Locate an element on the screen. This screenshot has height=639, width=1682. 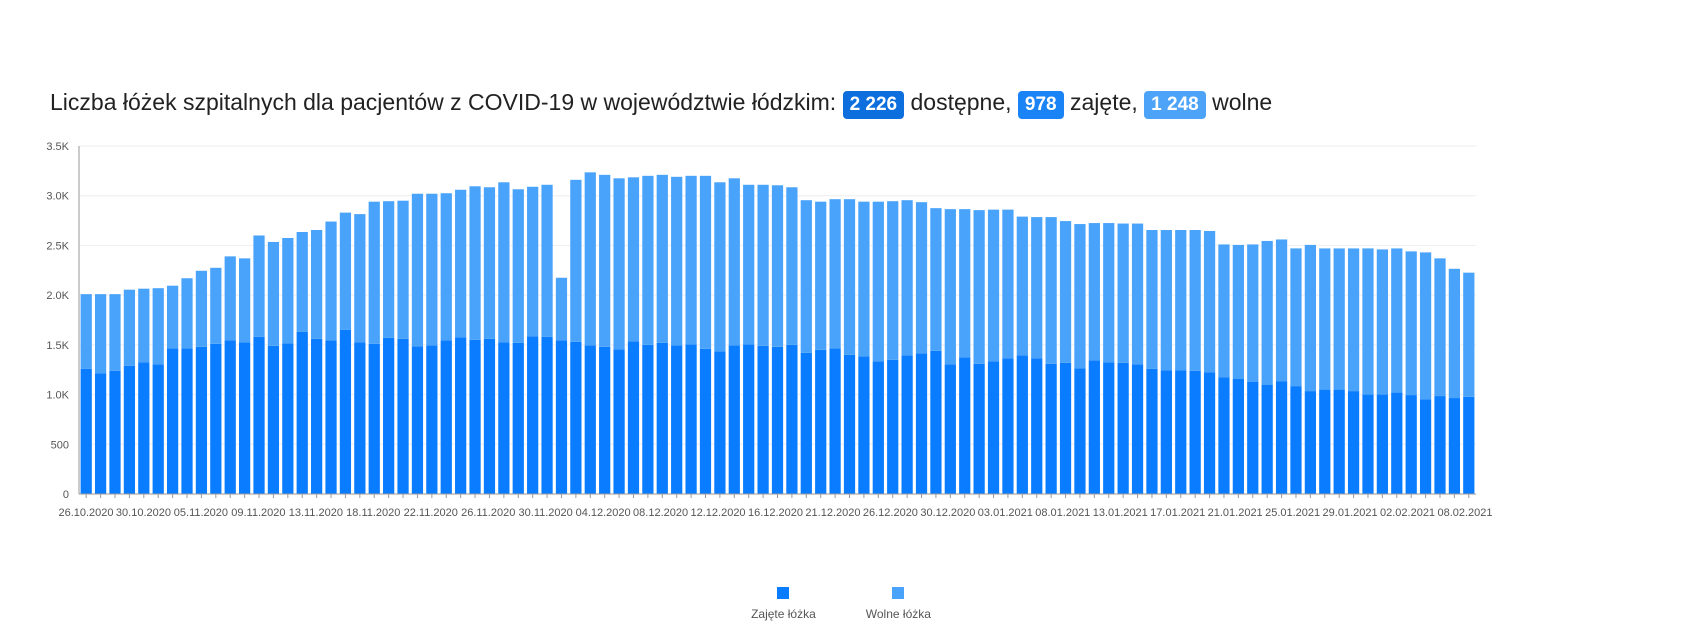
legend-label-free: Wolne łóżka is located at coordinates (898, 614).